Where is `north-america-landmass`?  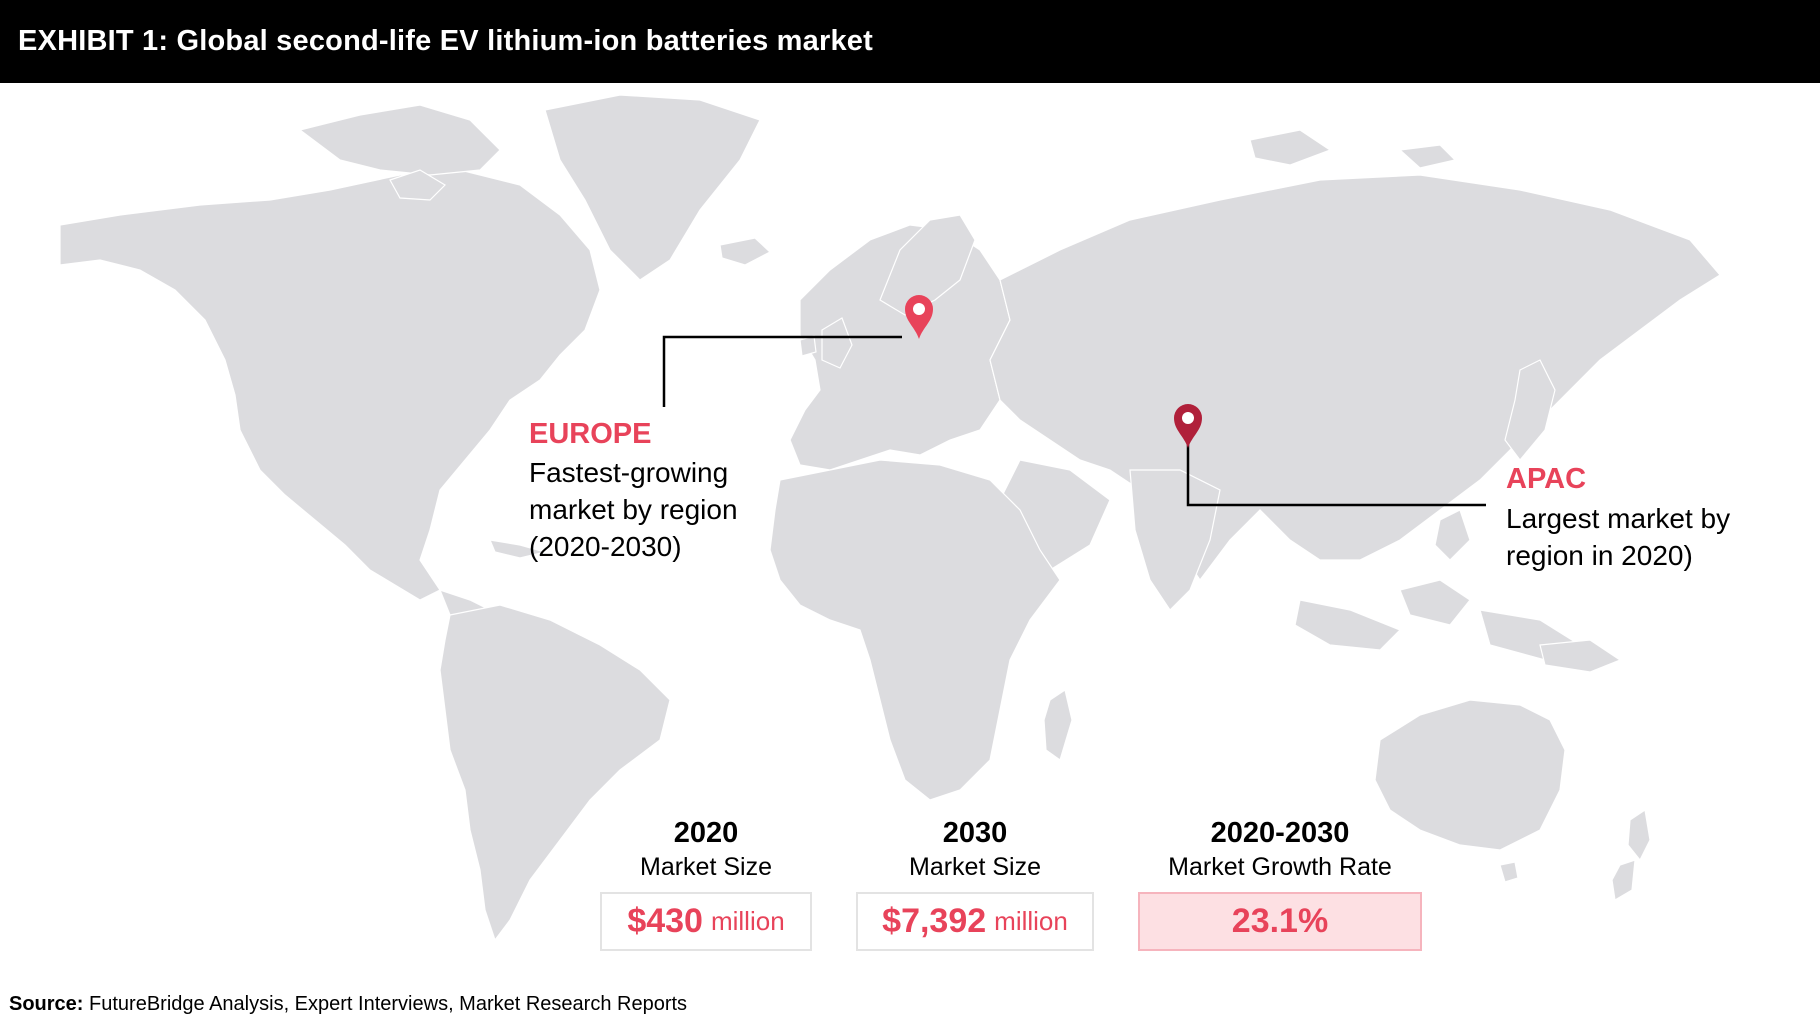 north-america-landmass is located at coordinates (330, 385).